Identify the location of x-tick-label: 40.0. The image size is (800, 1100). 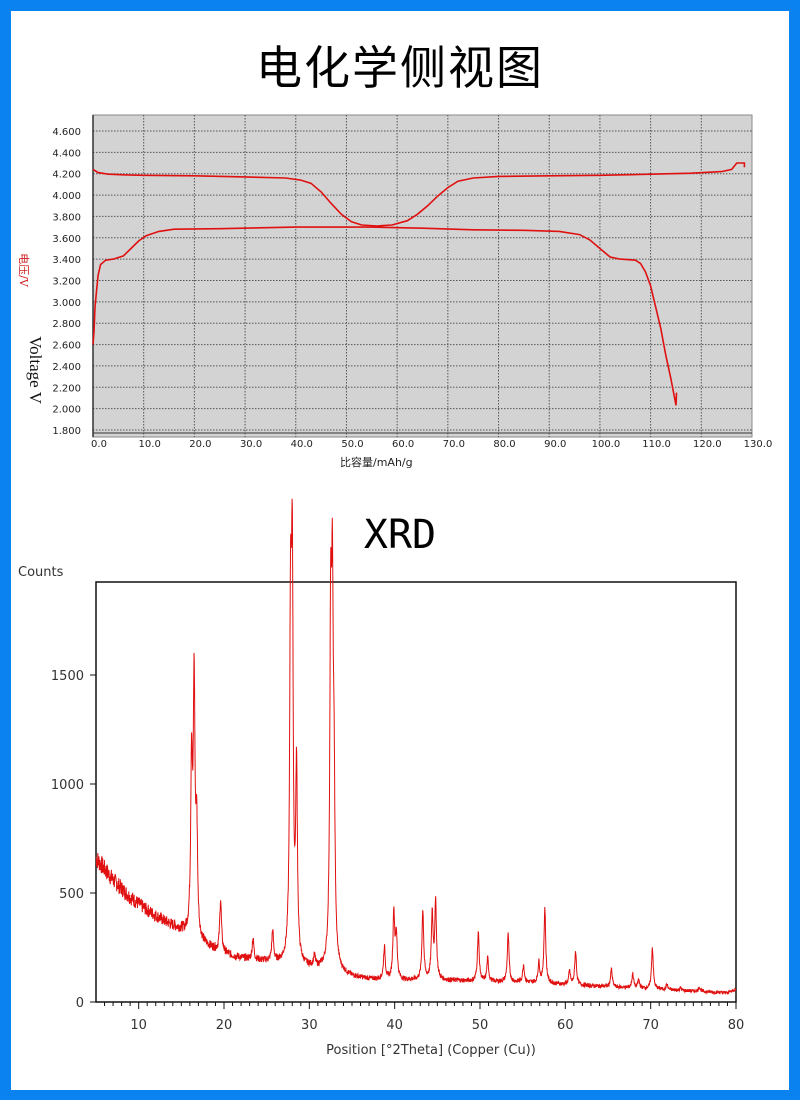
(302, 444).